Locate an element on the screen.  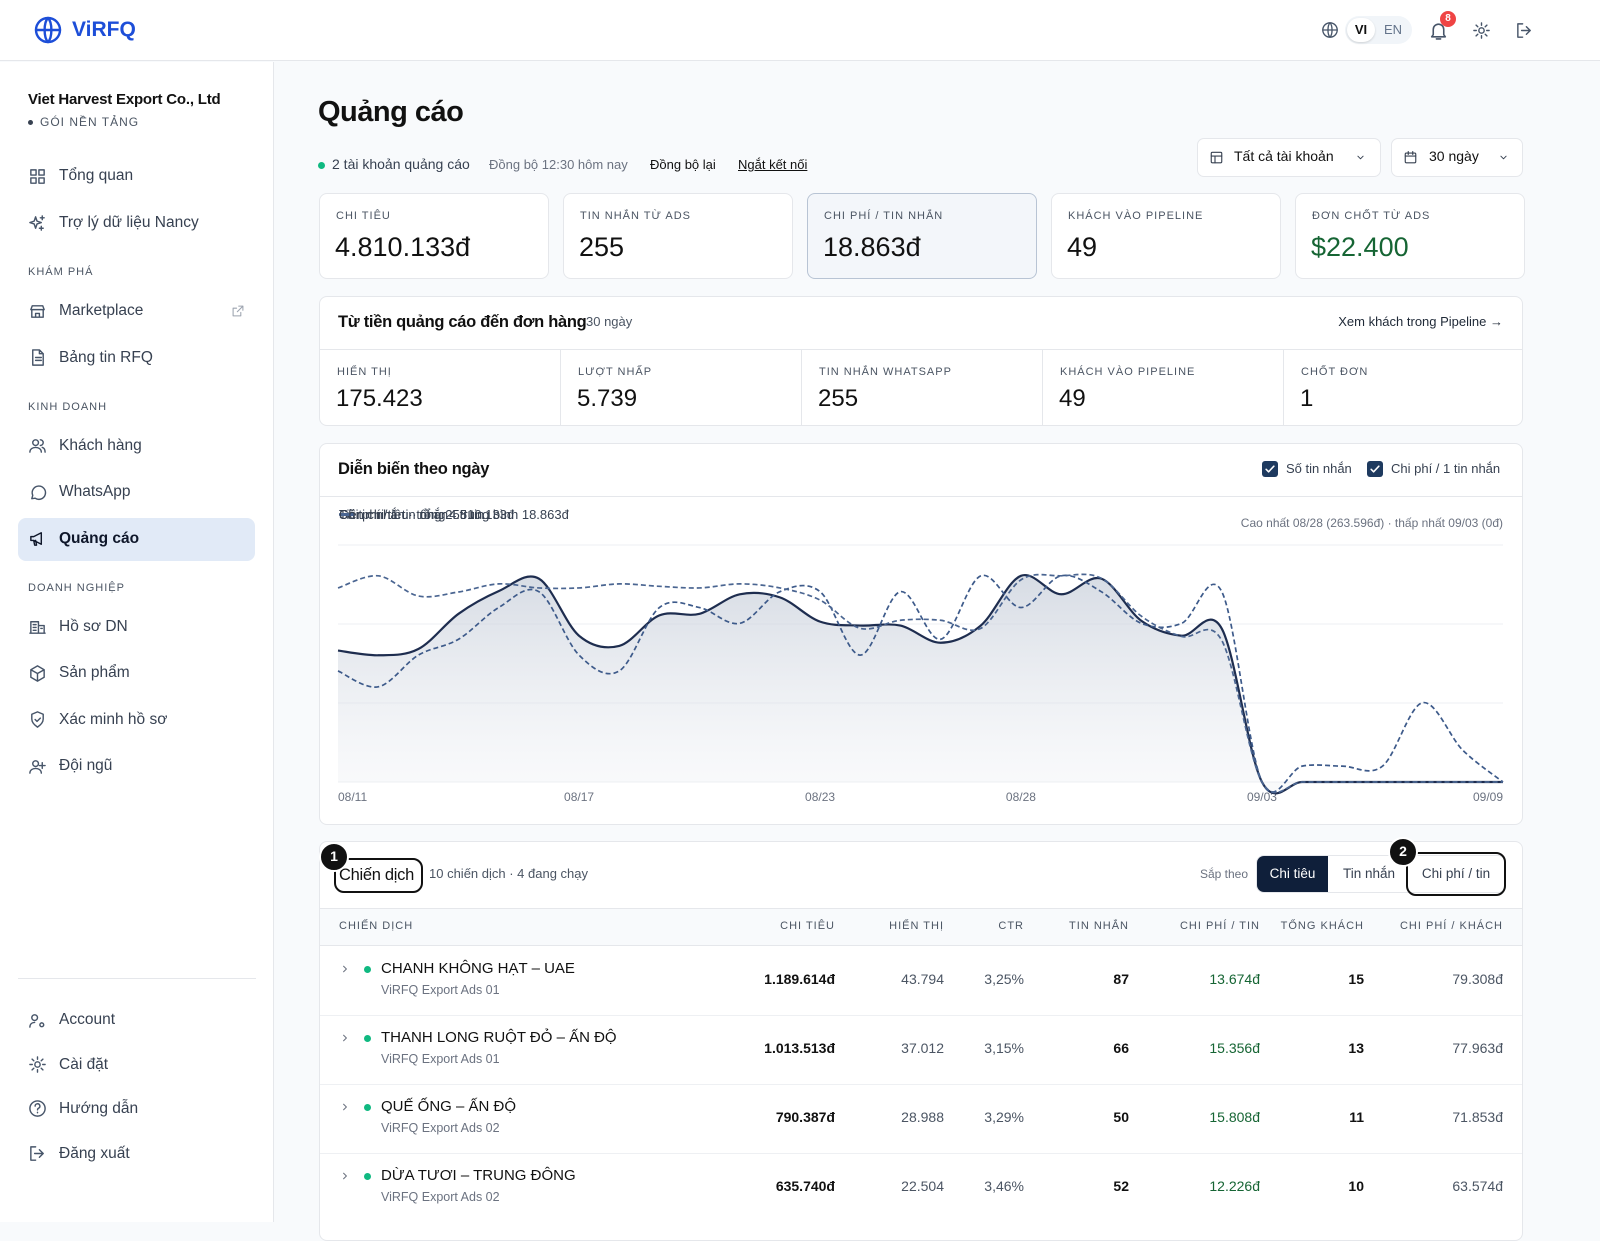
nav-item: Đội ngũ is located at coordinates (86, 766).